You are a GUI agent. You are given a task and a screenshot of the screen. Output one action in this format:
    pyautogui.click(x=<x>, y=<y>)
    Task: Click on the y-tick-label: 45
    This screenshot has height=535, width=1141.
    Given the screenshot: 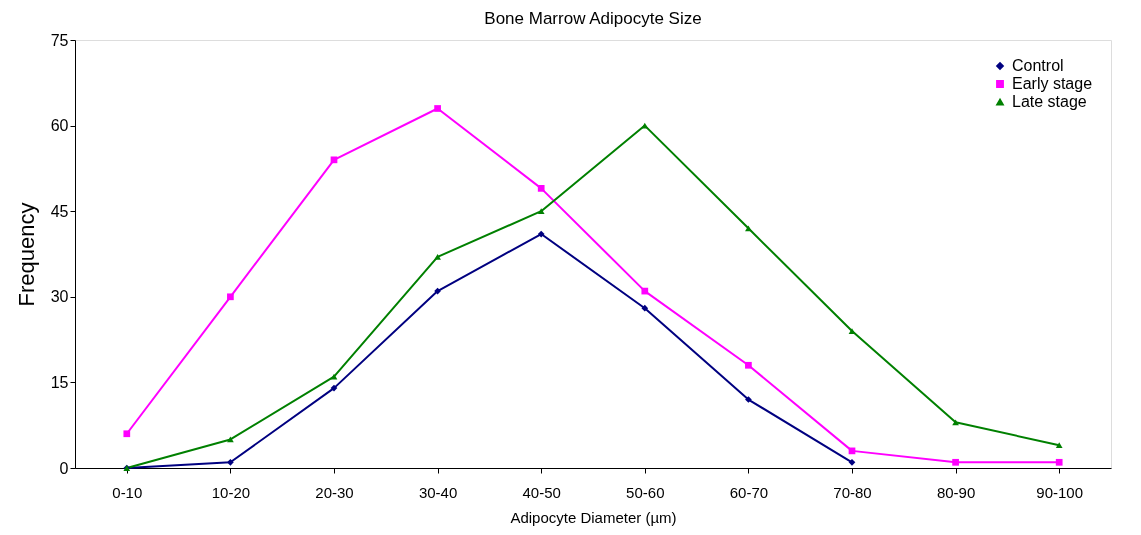 What is the action you would take?
    pyautogui.click(x=59, y=211)
    